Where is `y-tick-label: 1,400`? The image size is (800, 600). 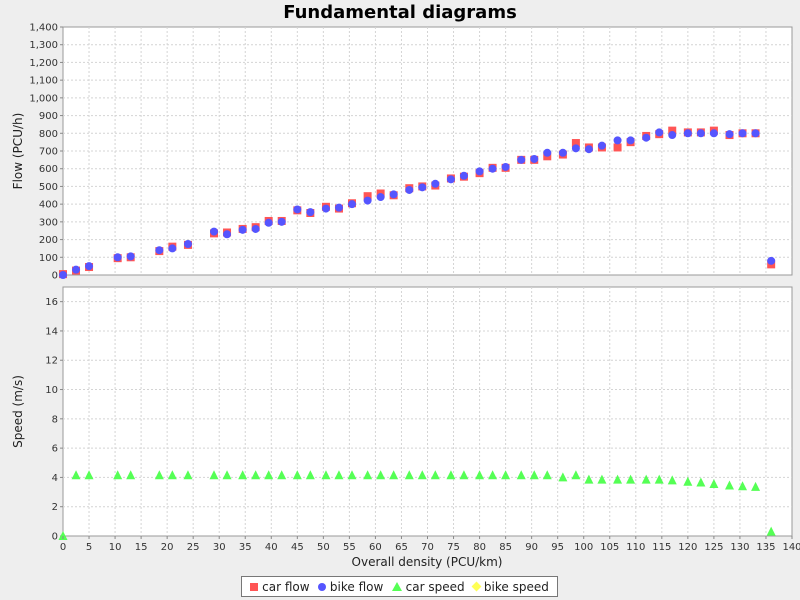 y-tick-label: 1,400 is located at coordinates (43, 28).